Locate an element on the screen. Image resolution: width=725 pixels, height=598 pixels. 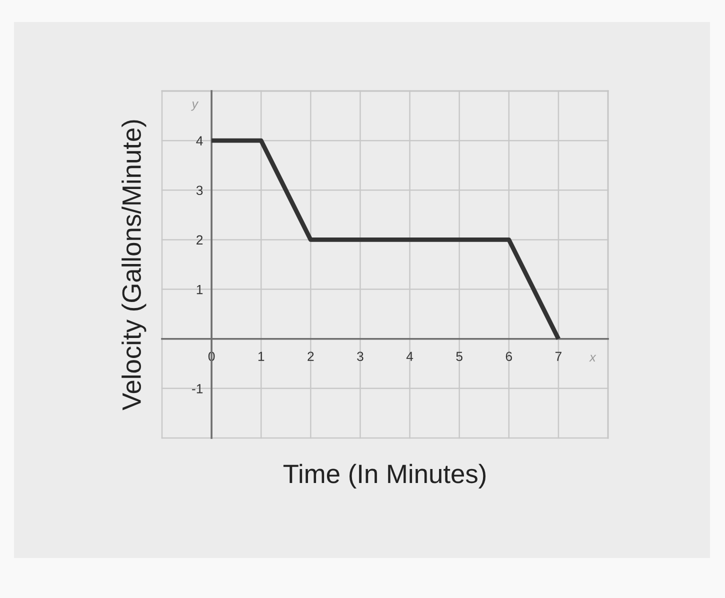
x-tick-label: 3 is located at coordinates (360, 357).